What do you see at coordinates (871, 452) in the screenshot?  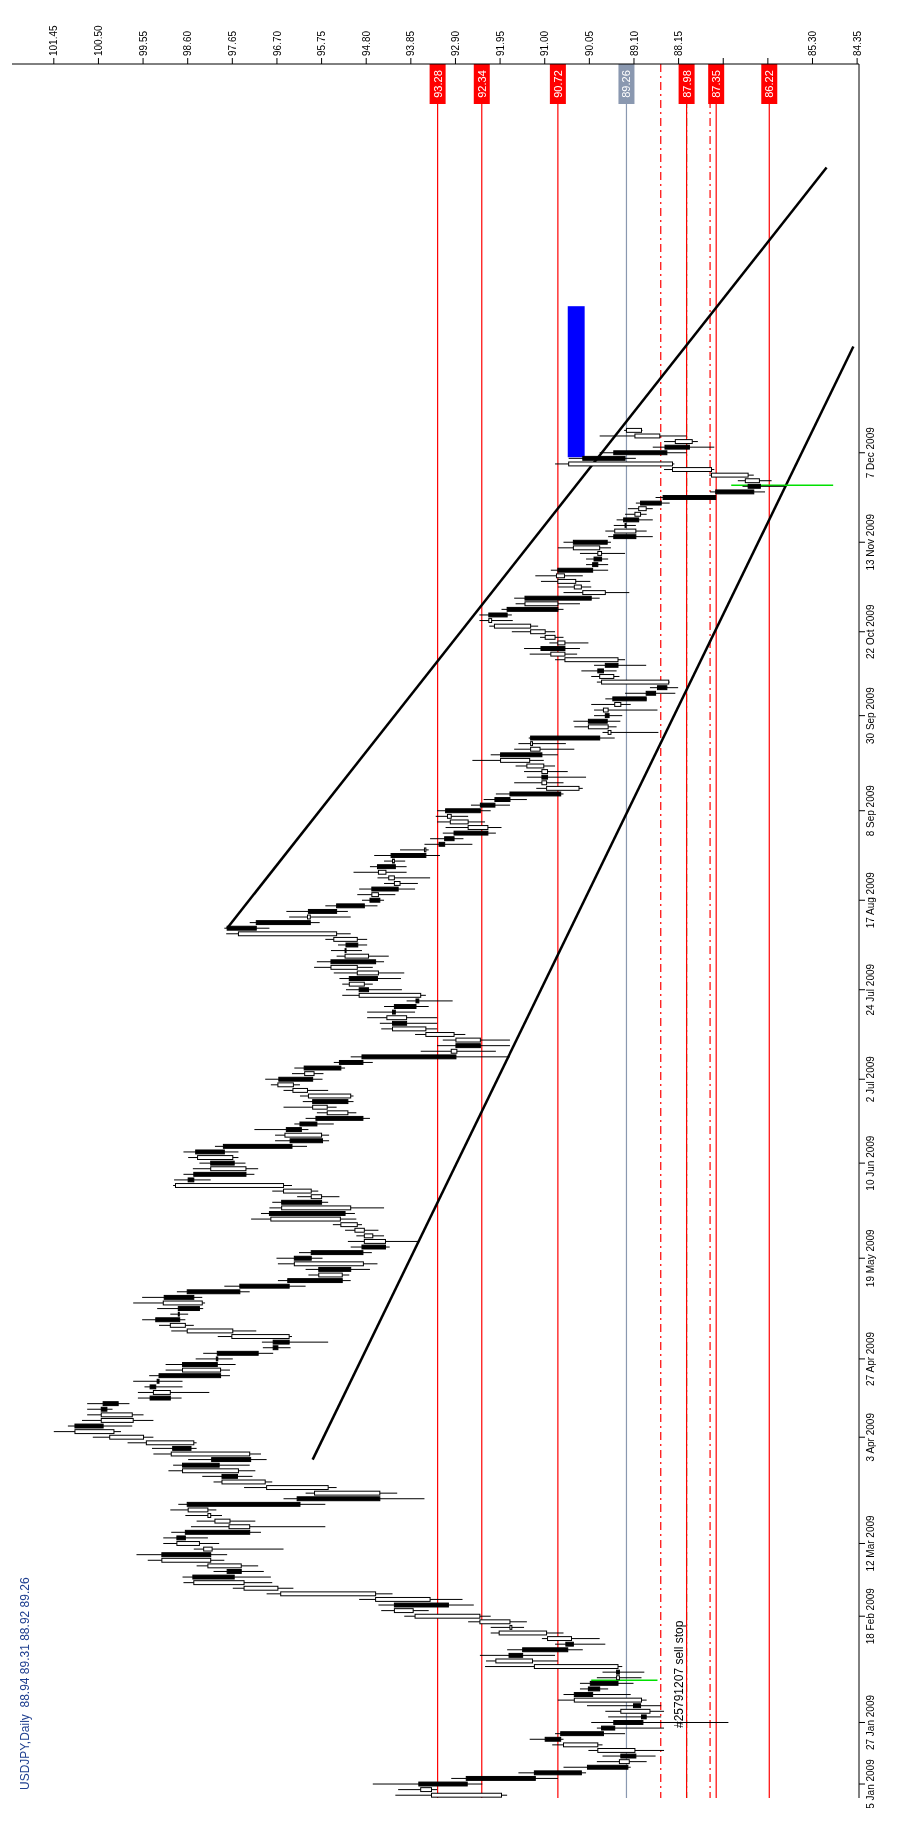 I see `y-tick-label: 7 Dec 2009` at bounding box center [871, 452].